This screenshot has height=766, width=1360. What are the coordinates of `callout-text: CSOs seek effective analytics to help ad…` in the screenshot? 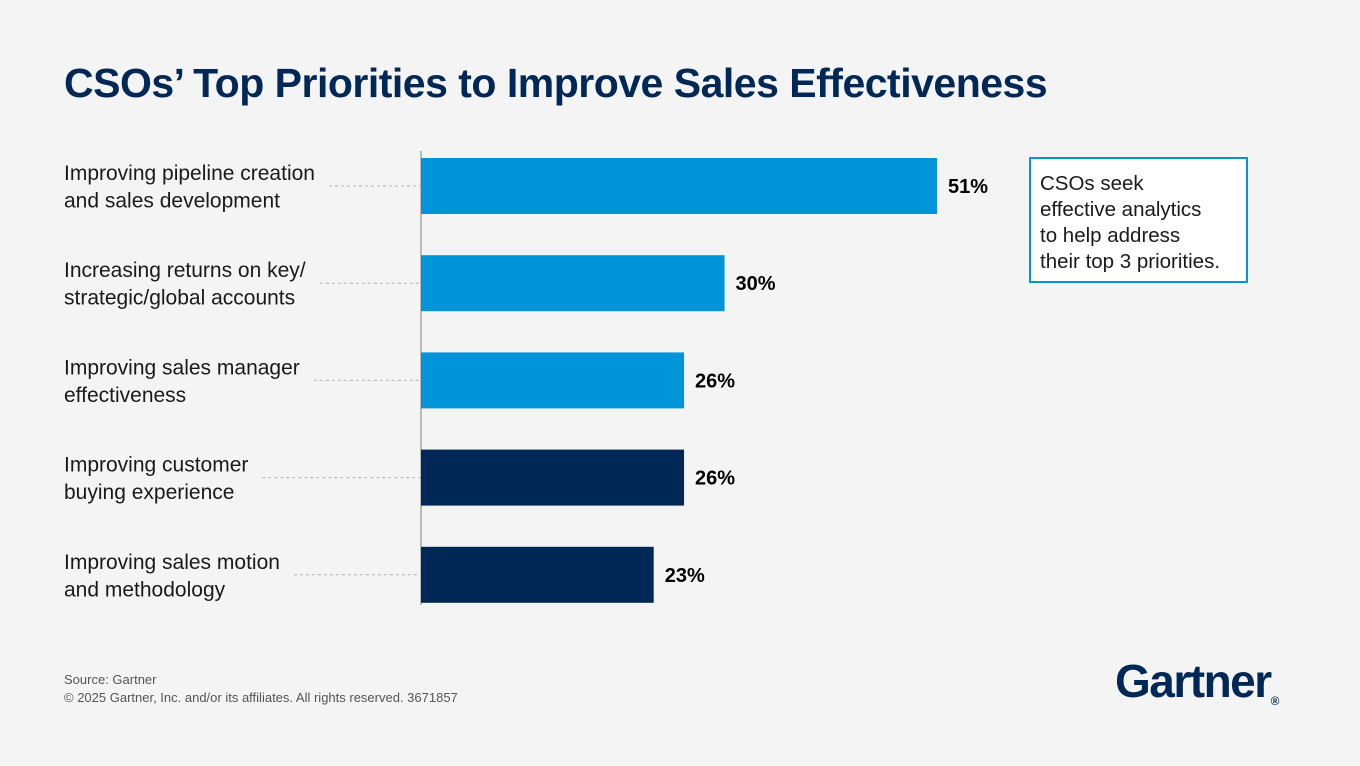 It's located at (1130, 222).